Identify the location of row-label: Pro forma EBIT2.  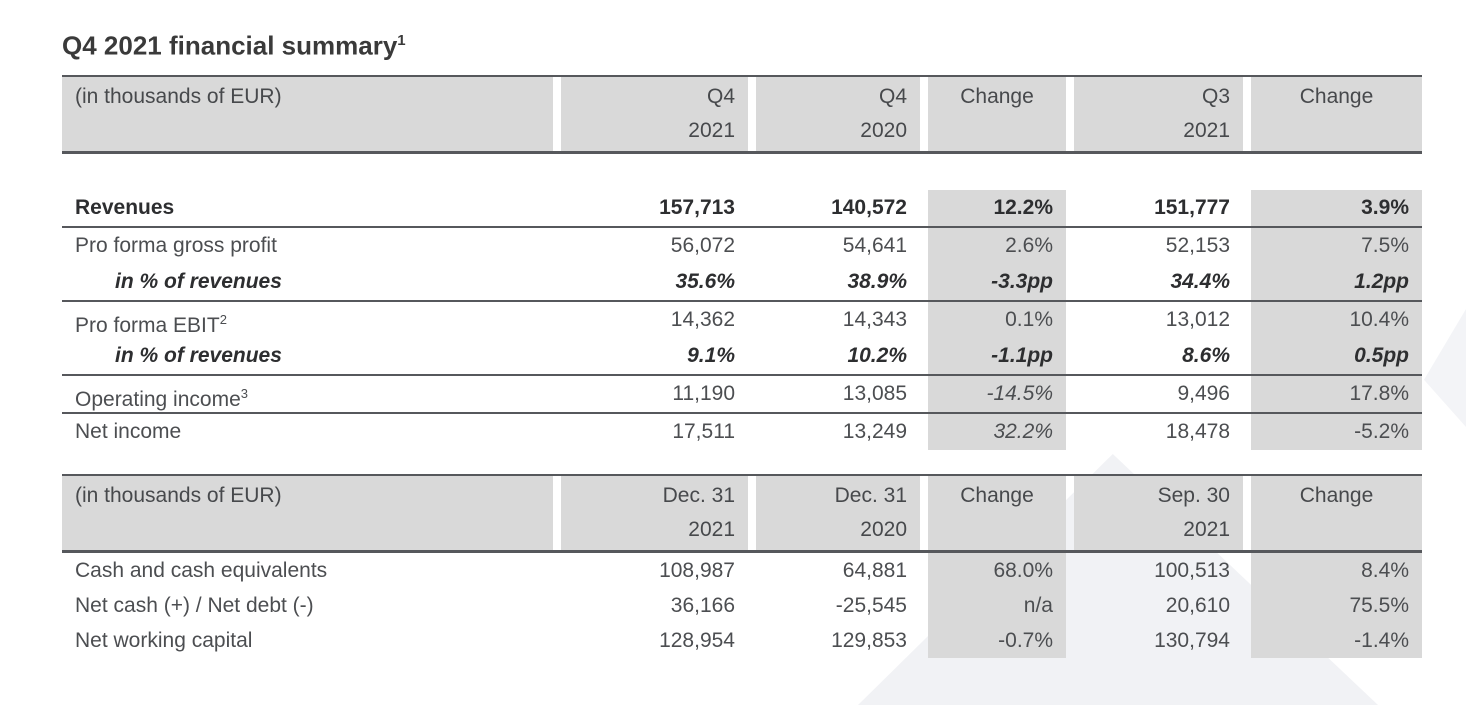
(307, 320).